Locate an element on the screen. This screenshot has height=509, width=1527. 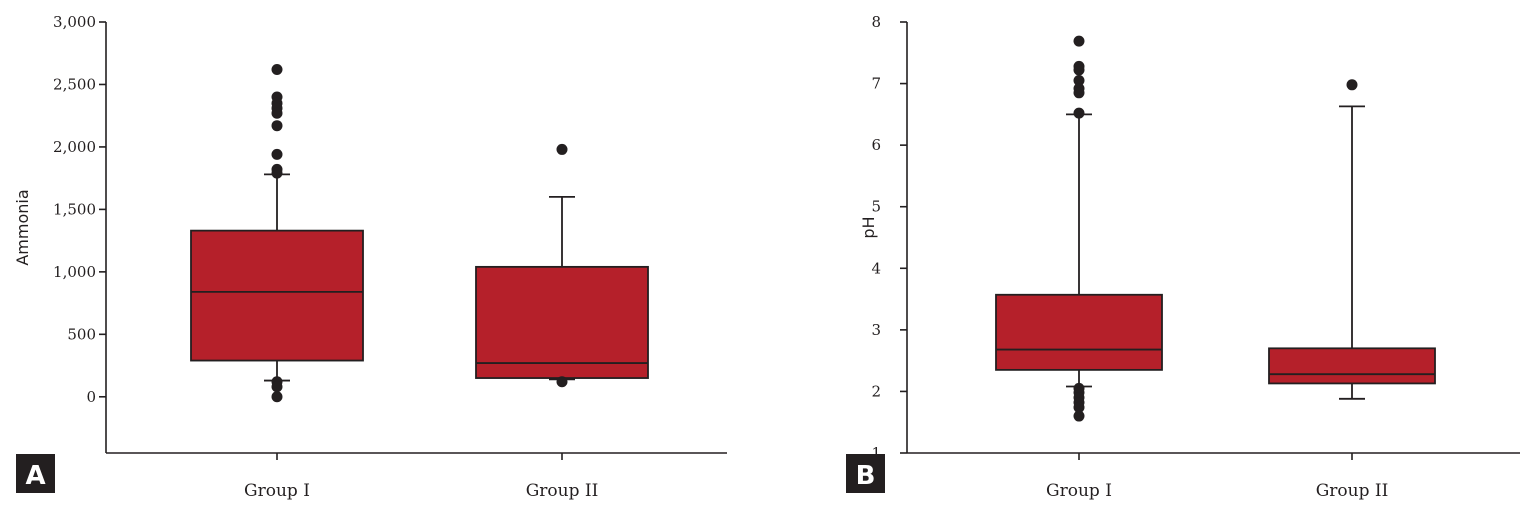
y-tick-label: 3,000 is located at coordinates (74, 22).